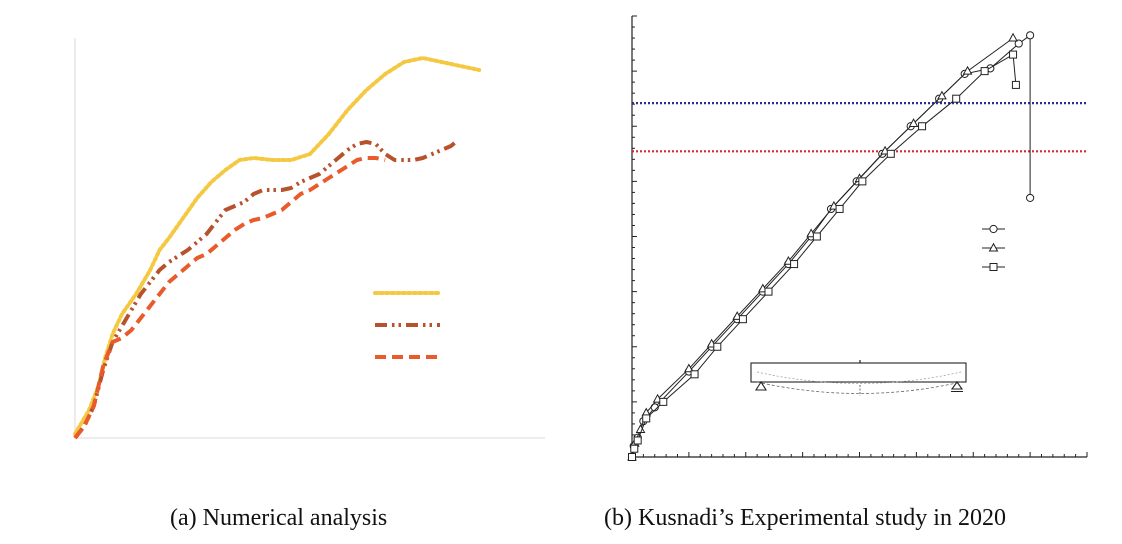  What do you see at coordinates (957, 385) in the screenshot?
I see `roller-support-icon` at bounding box center [957, 385].